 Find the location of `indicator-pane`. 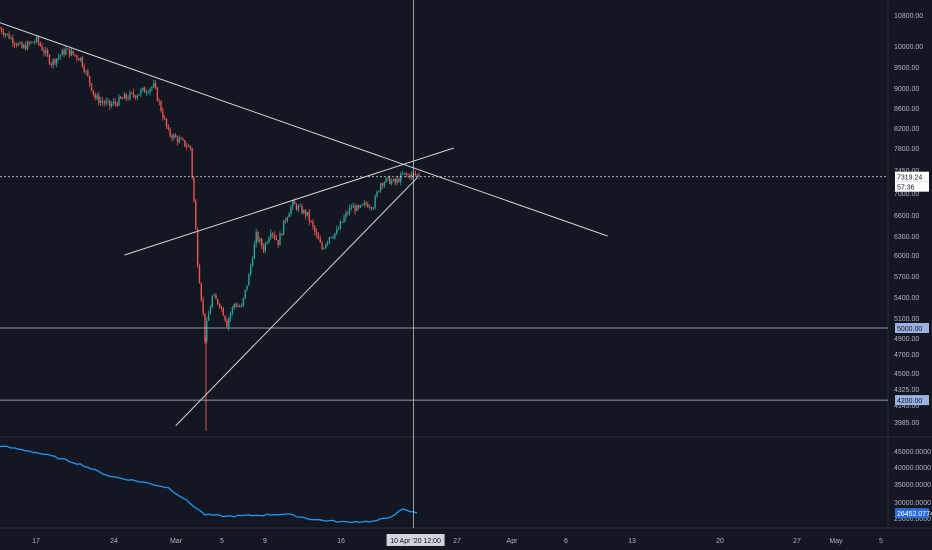

indicator-pane is located at coordinates (209, 484).